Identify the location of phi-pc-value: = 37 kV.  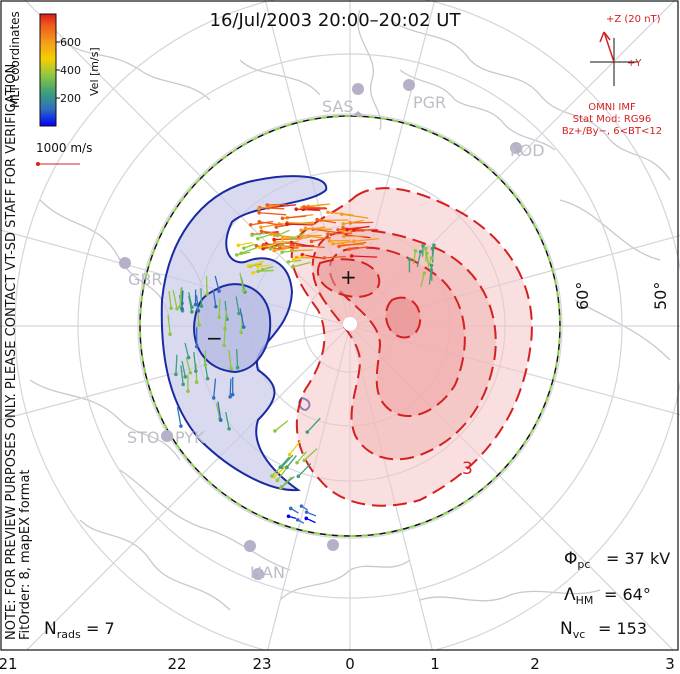
(638, 558).